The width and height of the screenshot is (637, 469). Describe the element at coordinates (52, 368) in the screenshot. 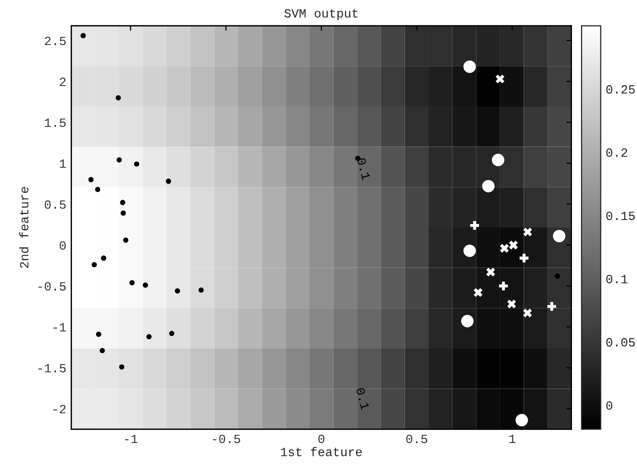

I see `y-tick-label: -1.5` at that location.